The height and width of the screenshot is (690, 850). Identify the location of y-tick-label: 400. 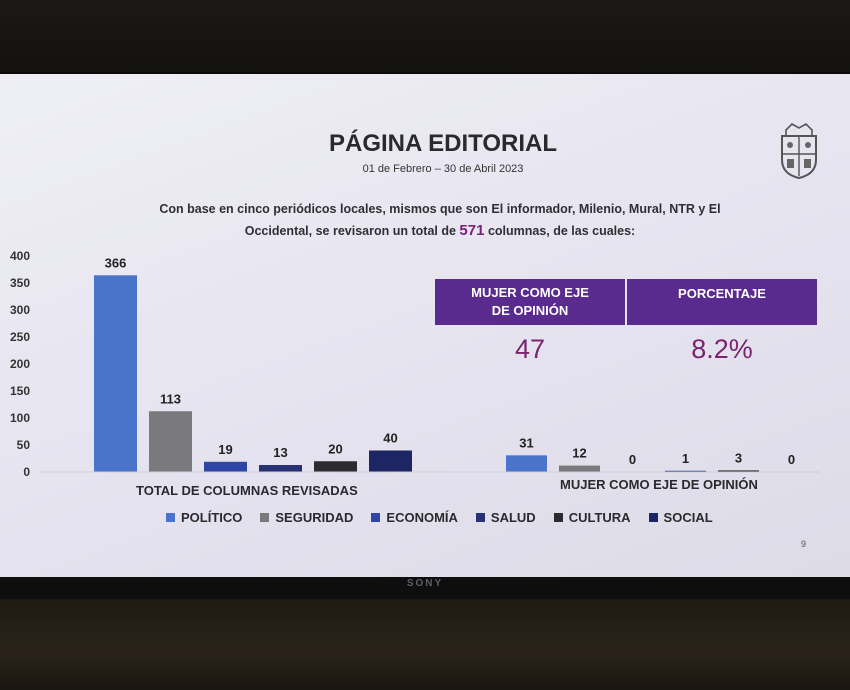
(19, 256).